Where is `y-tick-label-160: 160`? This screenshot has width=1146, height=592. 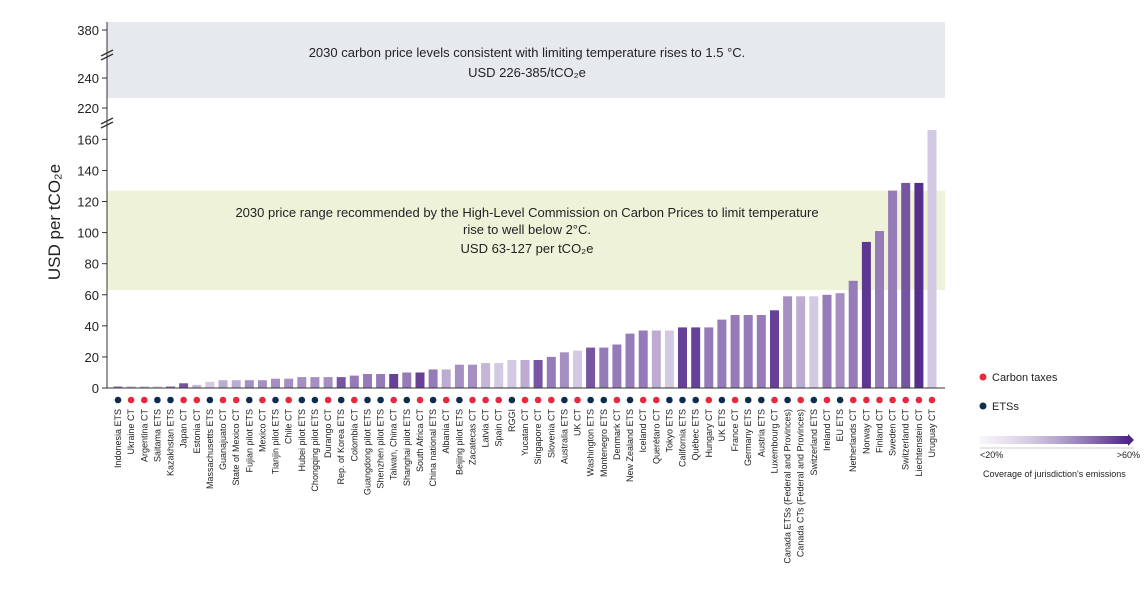 y-tick-label-160: 160 is located at coordinates (88, 139).